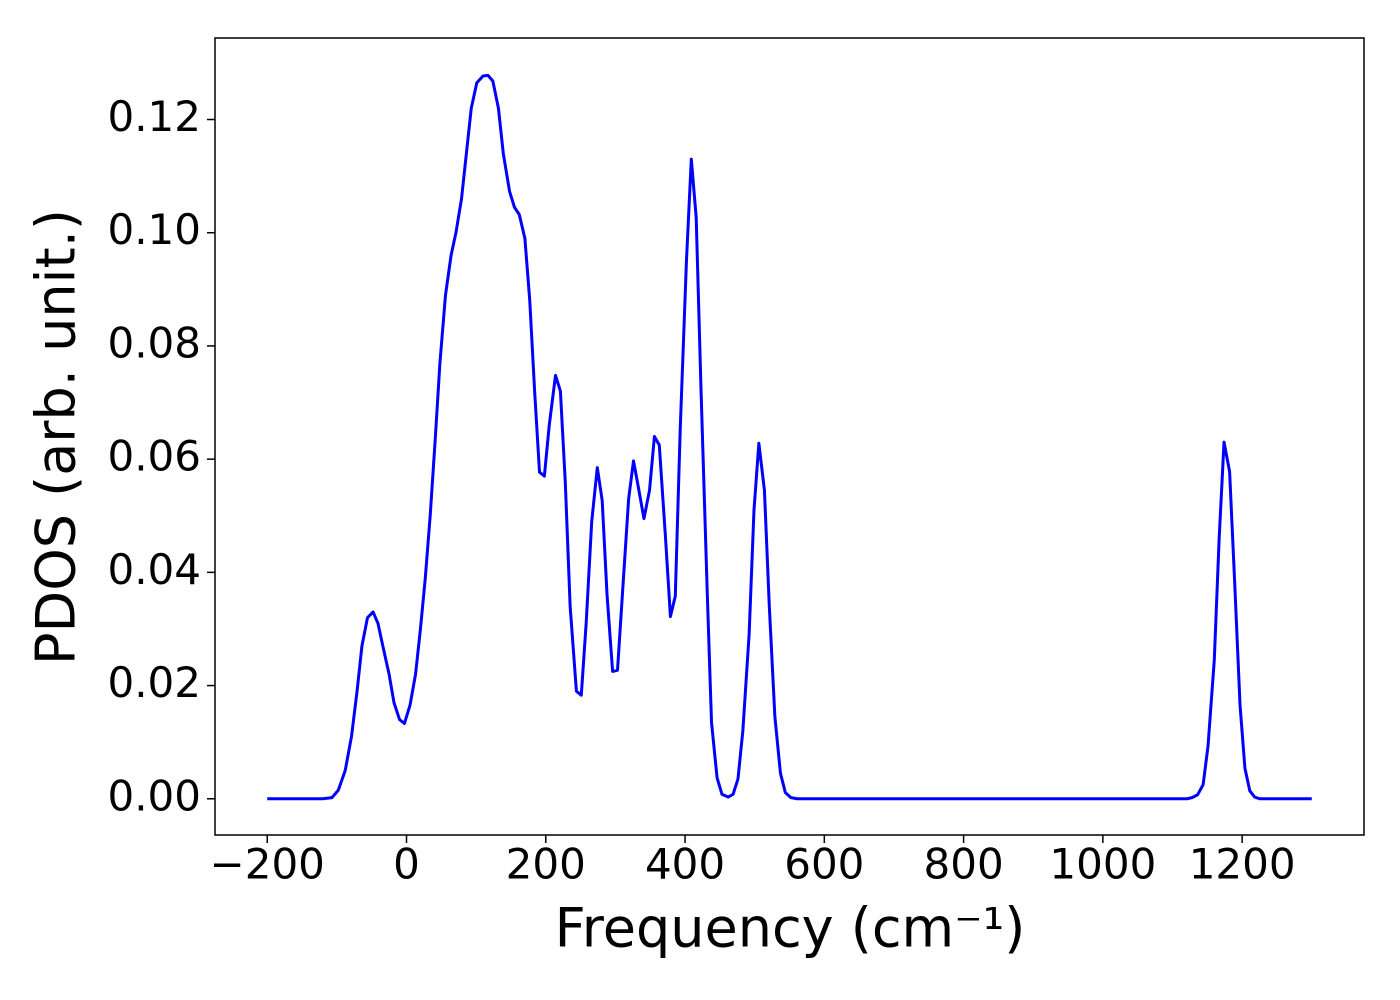 The width and height of the screenshot is (1400, 1000). I want to click on x-tick-label: 800, so click(964, 864).